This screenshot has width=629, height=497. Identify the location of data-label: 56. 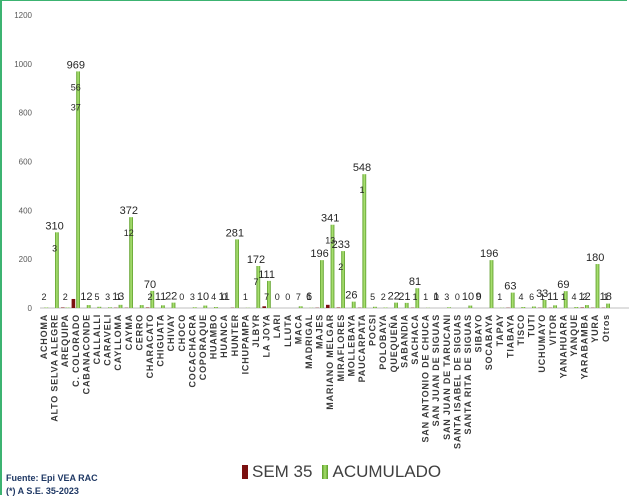
(76, 87).